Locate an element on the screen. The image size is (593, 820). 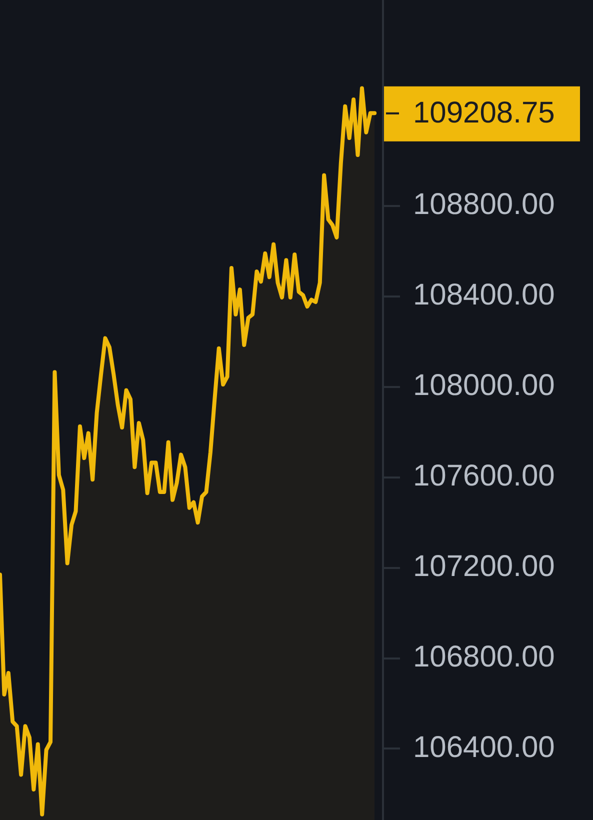
y-tick-label: 107200.00 is located at coordinates (484, 567).